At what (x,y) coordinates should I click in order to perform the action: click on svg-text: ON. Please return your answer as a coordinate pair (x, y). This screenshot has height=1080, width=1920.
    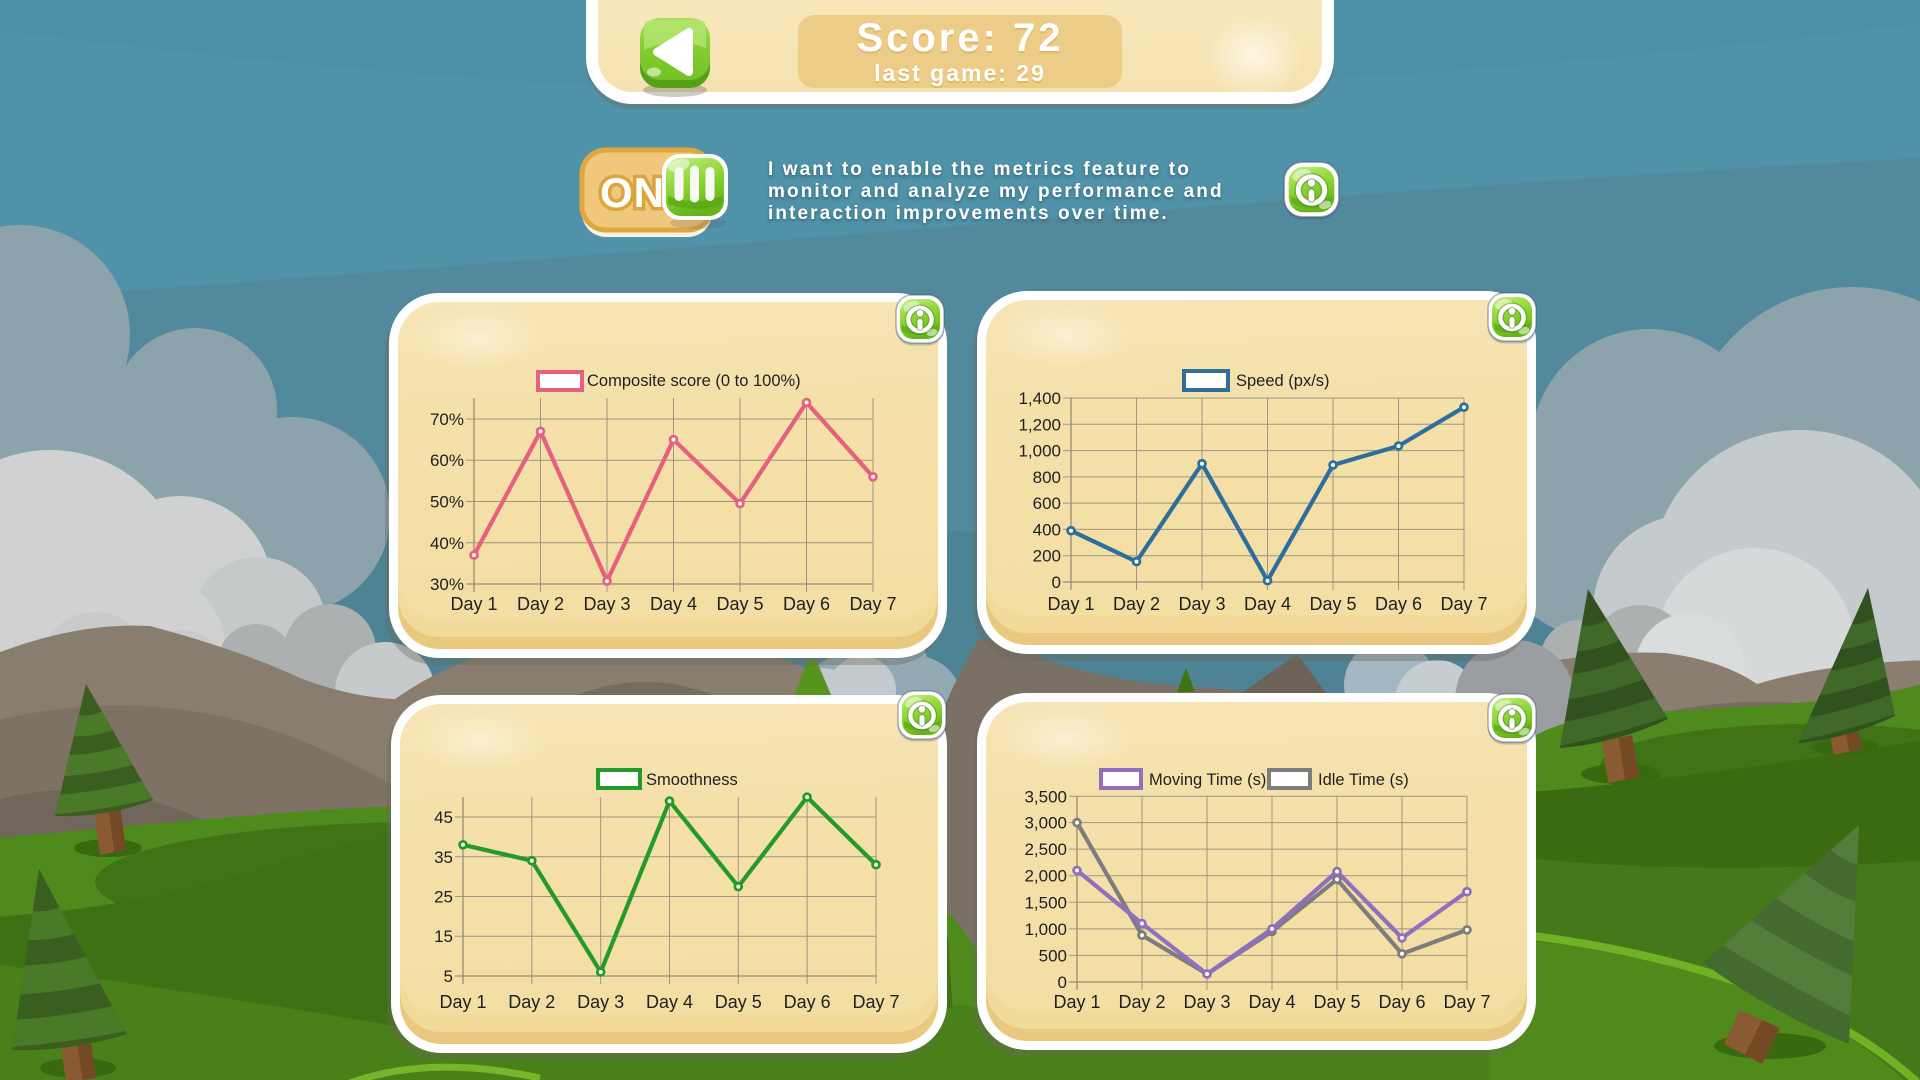
    Looking at the image, I should click on (632, 192).